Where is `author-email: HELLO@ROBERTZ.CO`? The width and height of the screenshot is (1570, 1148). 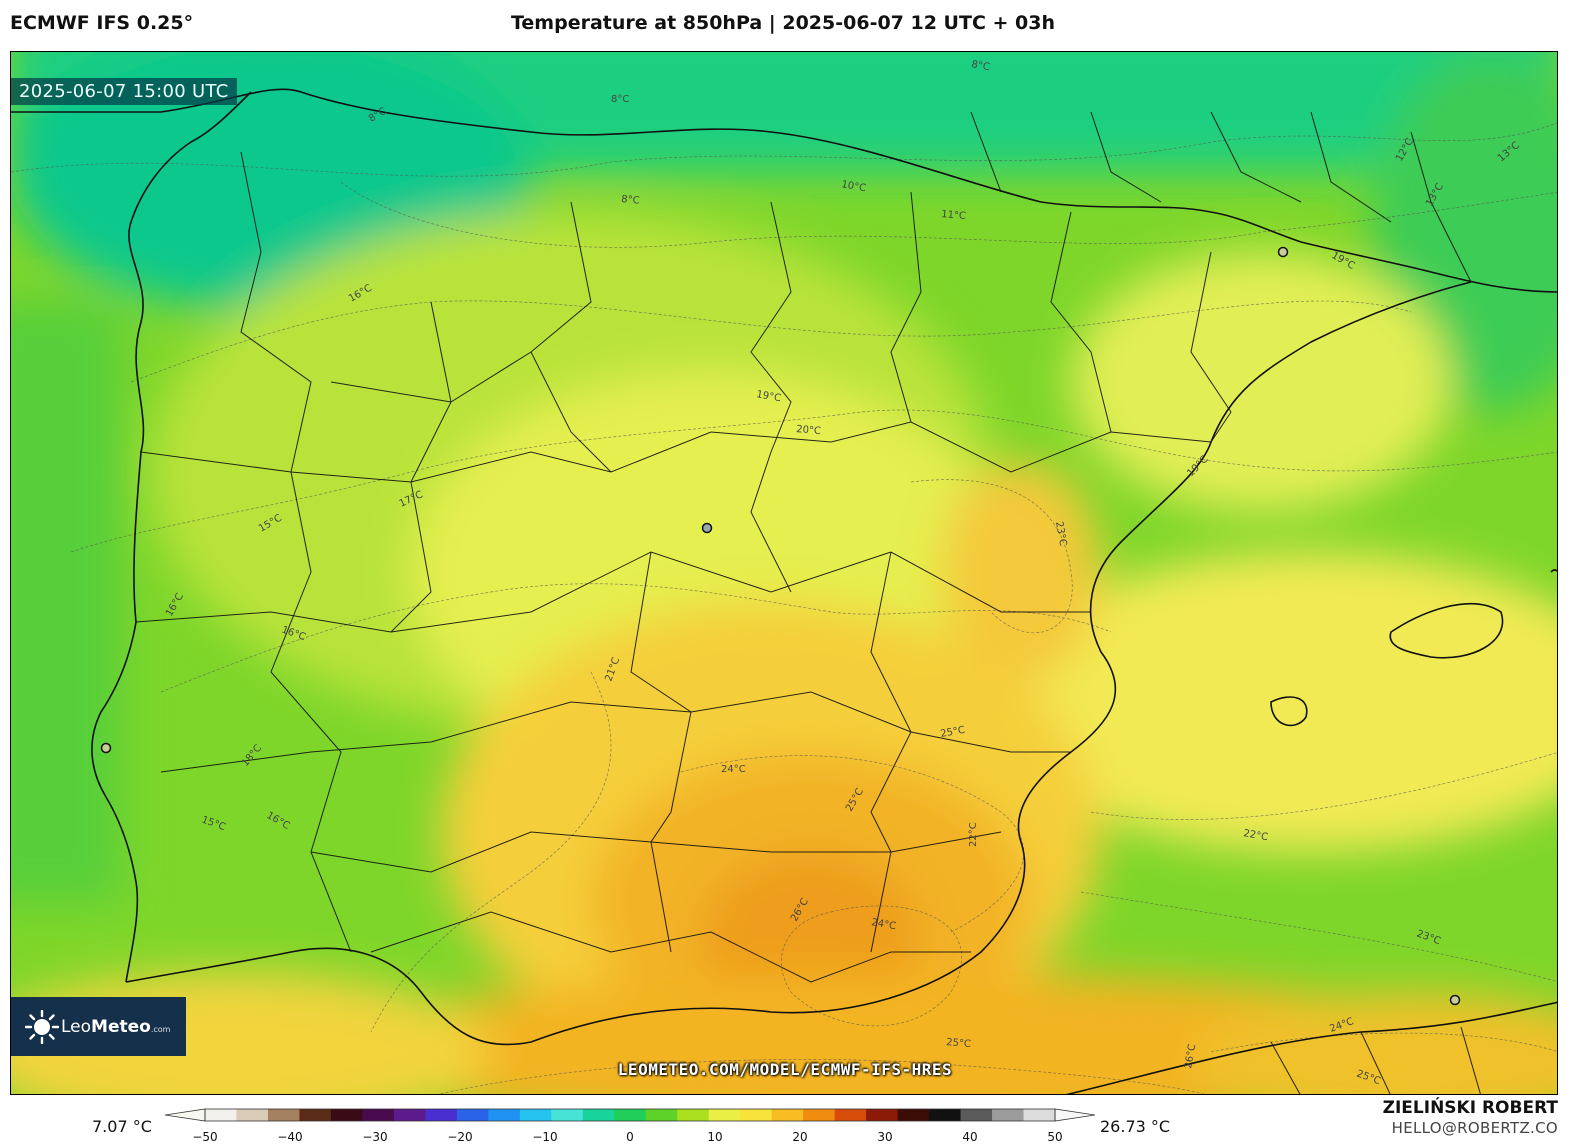 author-email: HELLO@ROBERTZ.CO is located at coordinates (1474, 1128).